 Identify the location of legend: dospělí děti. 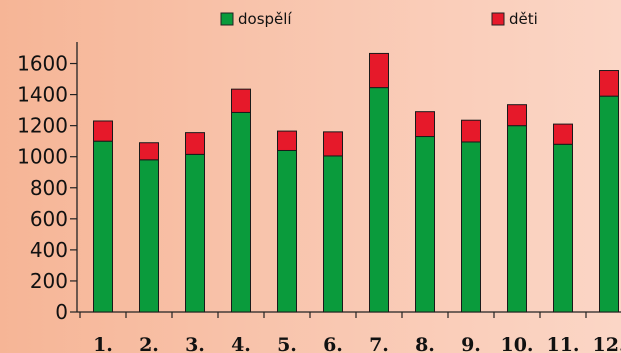
(379, 19).